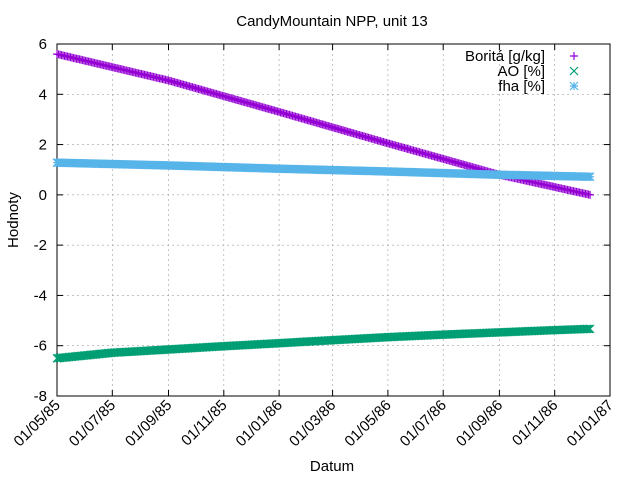 This screenshot has width=640, height=480. What do you see at coordinates (92, 423) in the screenshot?
I see `x-tick-label: 01/07/85` at bounding box center [92, 423].